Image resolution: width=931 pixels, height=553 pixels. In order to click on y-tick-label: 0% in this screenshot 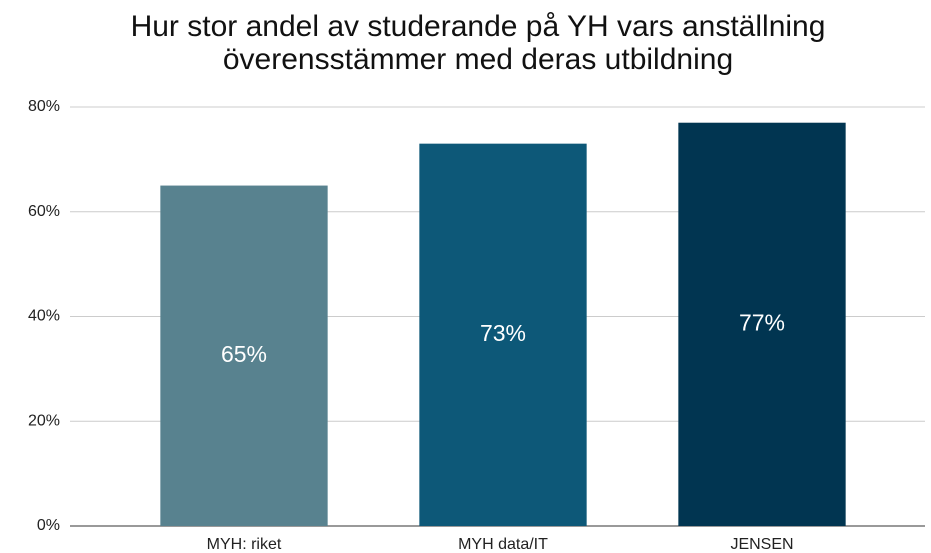, I will do `click(48, 525)`.